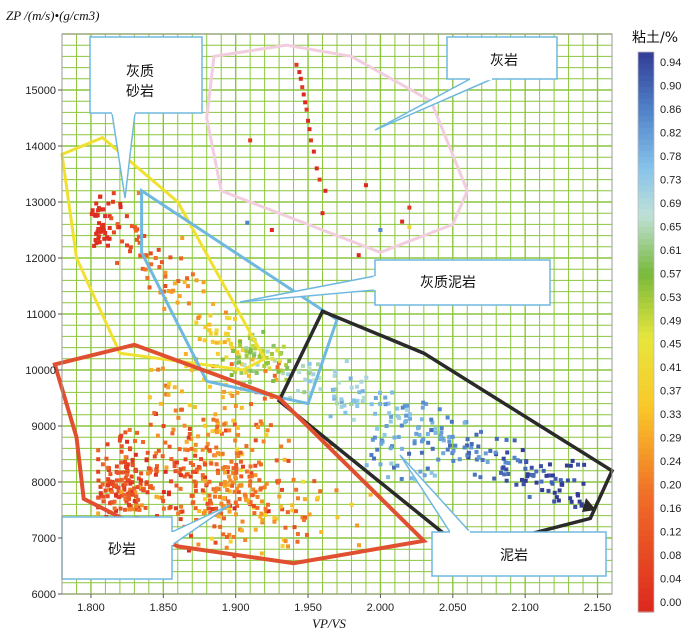 The height and width of the screenshot is (635, 700). What do you see at coordinates (670, 227) in the screenshot?
I see `colorbar-tick-label: 0.65` at bounding box center [670, 227].